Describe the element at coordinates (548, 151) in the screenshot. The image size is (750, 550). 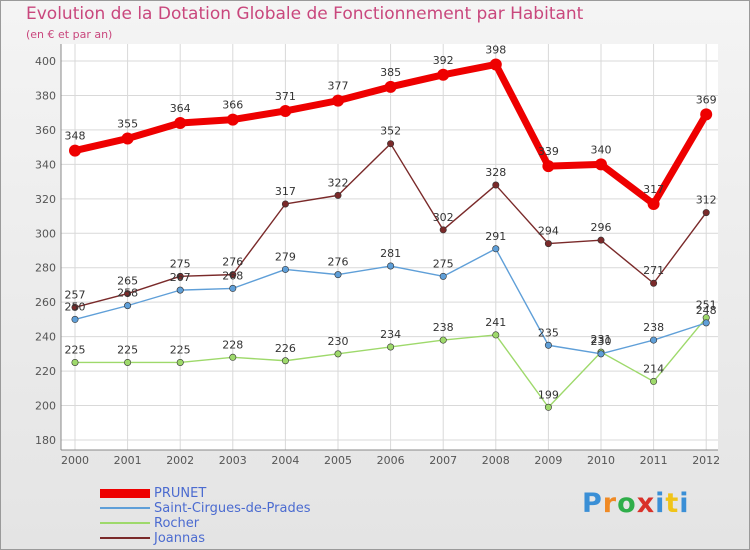
I see `data-label: 339` at that location.